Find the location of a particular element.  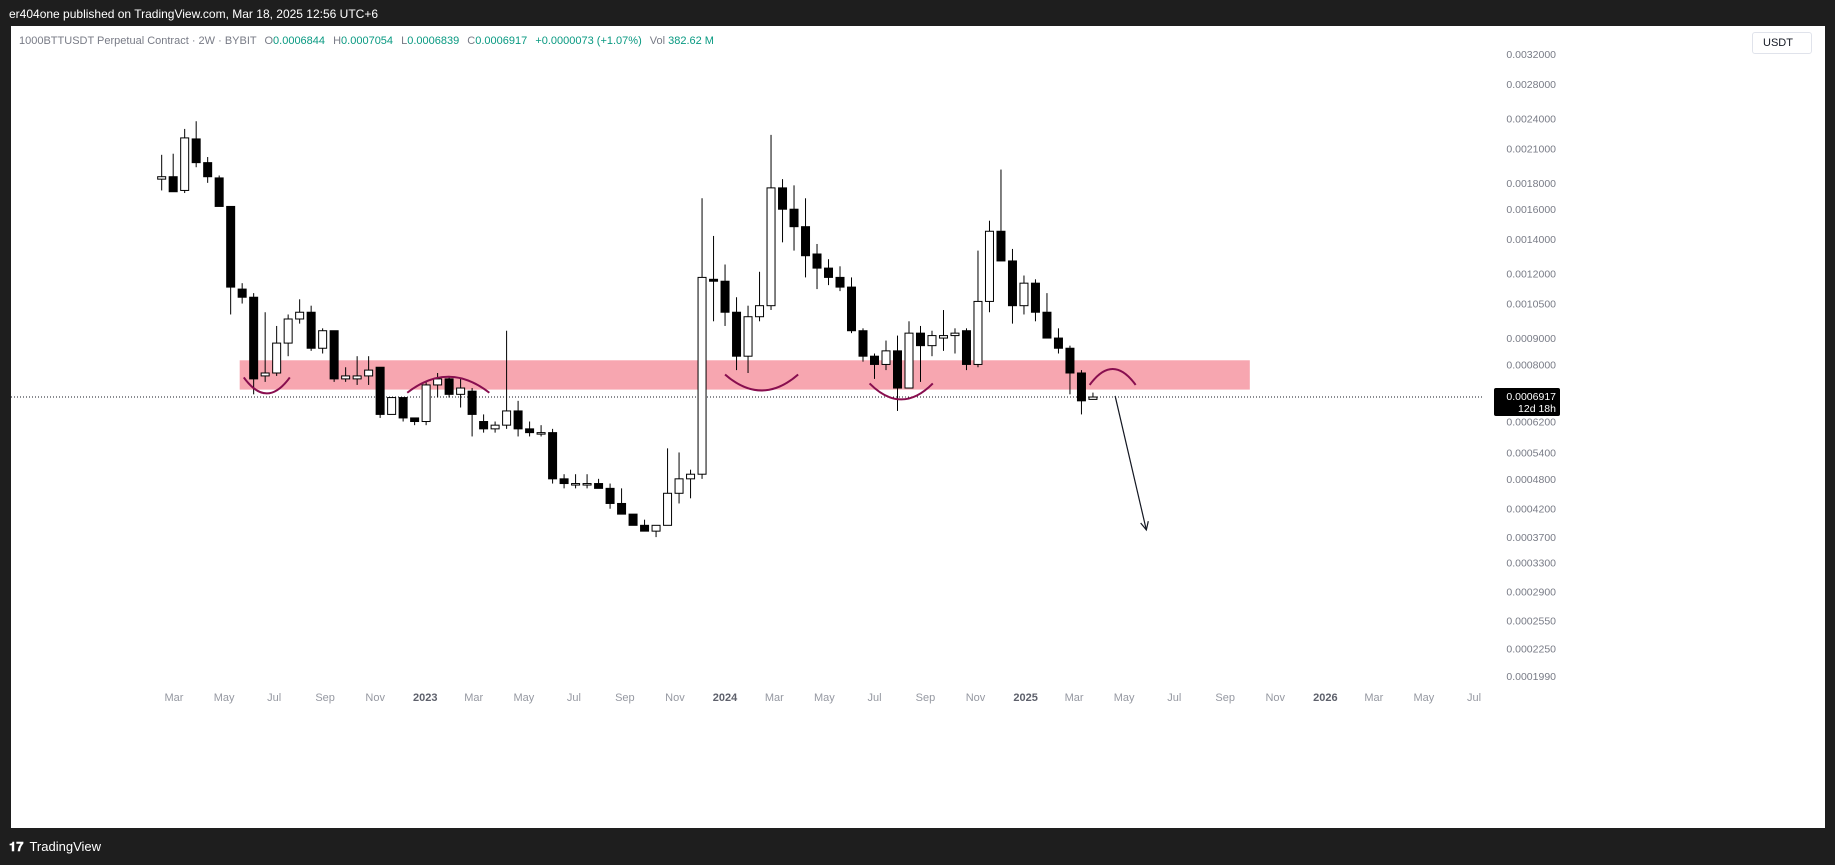

price-tick-label: 0.0016000 is located at coordinates (1531, 210).